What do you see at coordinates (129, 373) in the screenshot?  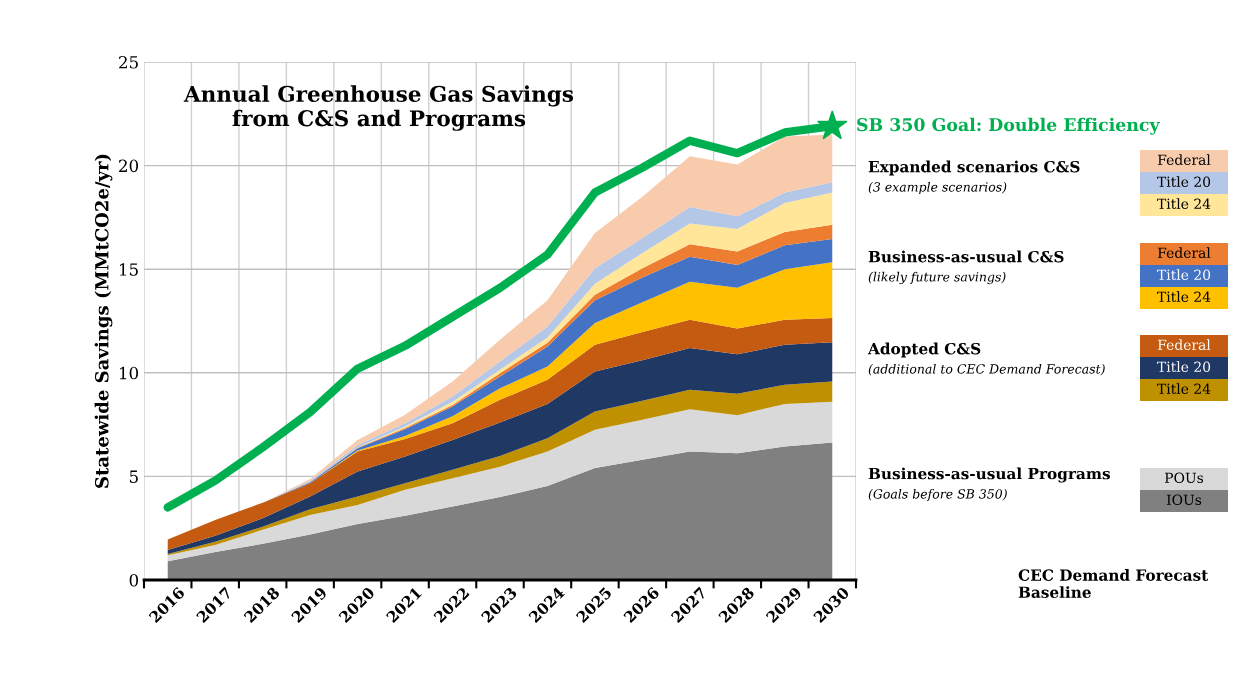 I see `y-tick-label: 10` at bounding box center [129, 373].